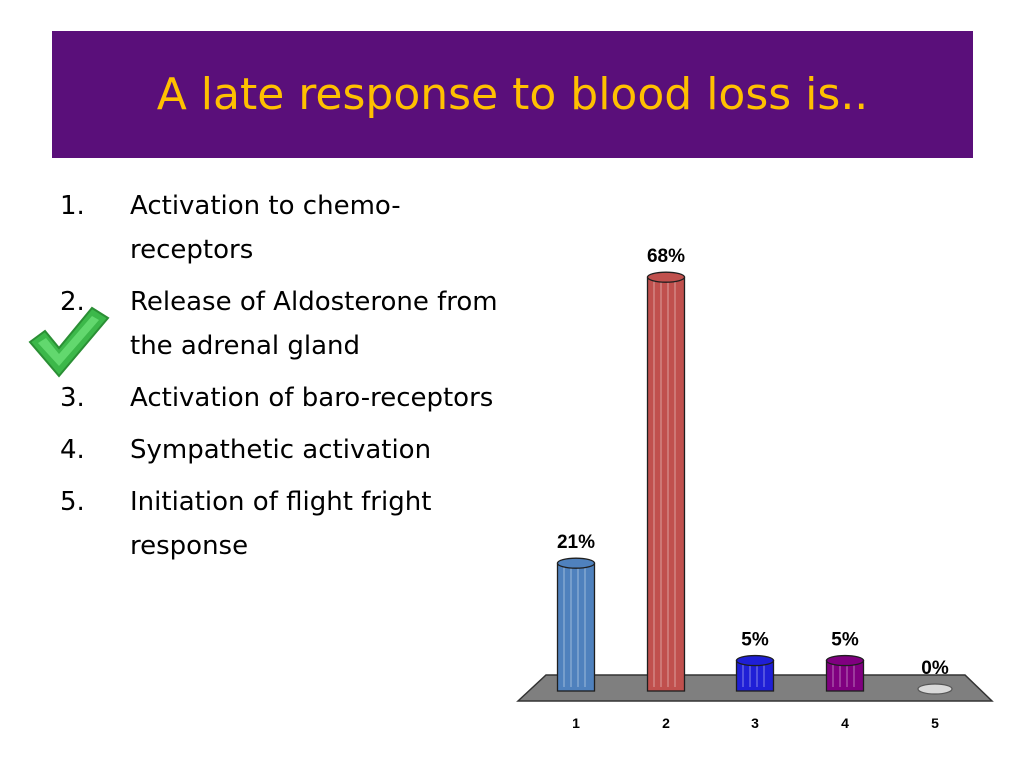 The width and height of the screenshot is (1024, 768). Describe the element at coordinates (935, 668) in the screenshot. I see `bar-value-label: 0%` at that location.